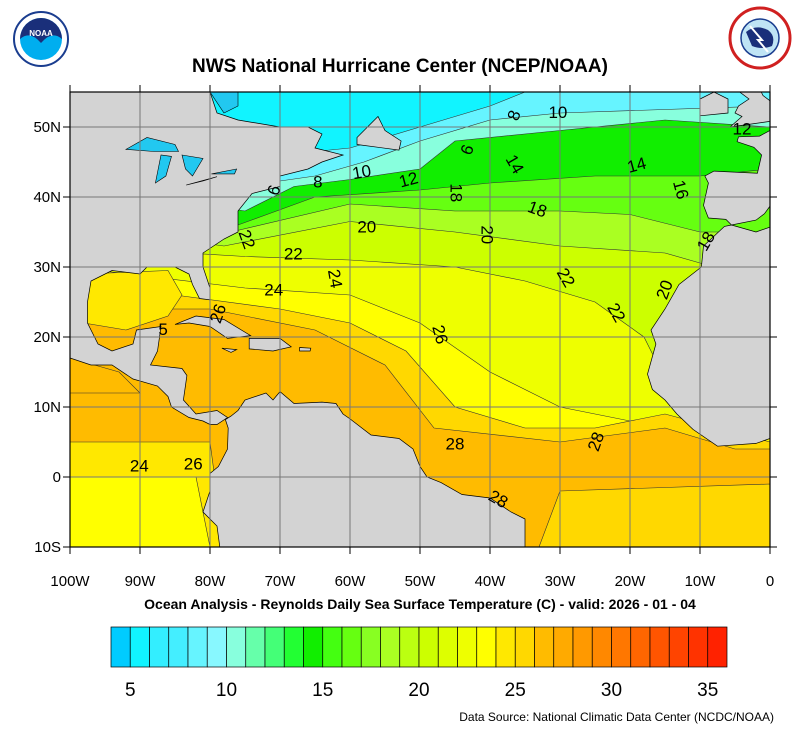  I want to click on x-tick-label: 20W, so click(631, 581).